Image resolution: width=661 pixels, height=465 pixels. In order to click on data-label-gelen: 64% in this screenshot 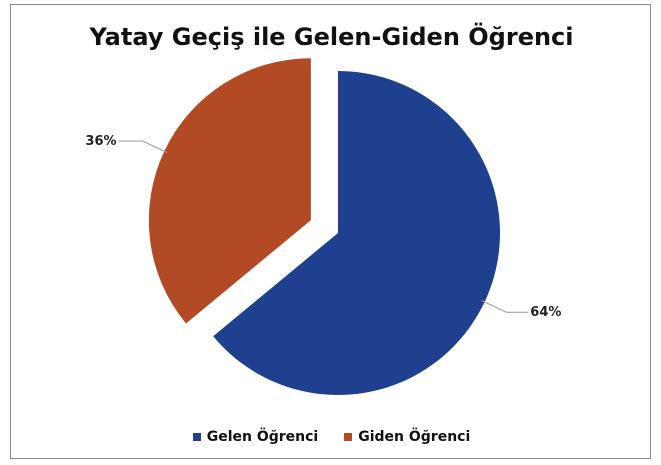, I will do `click(545, 312)`.